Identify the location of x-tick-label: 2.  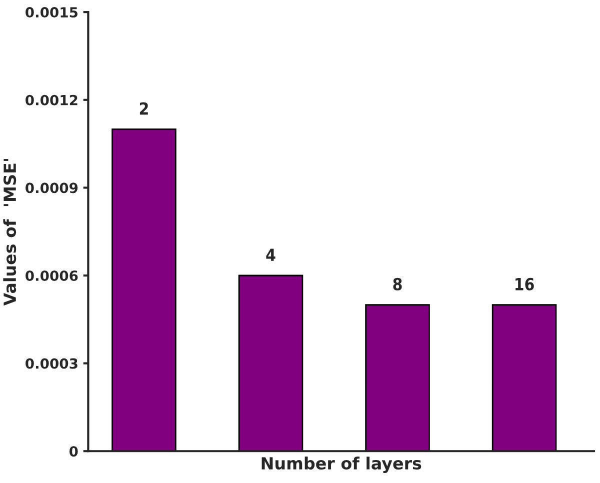
(144, 108).